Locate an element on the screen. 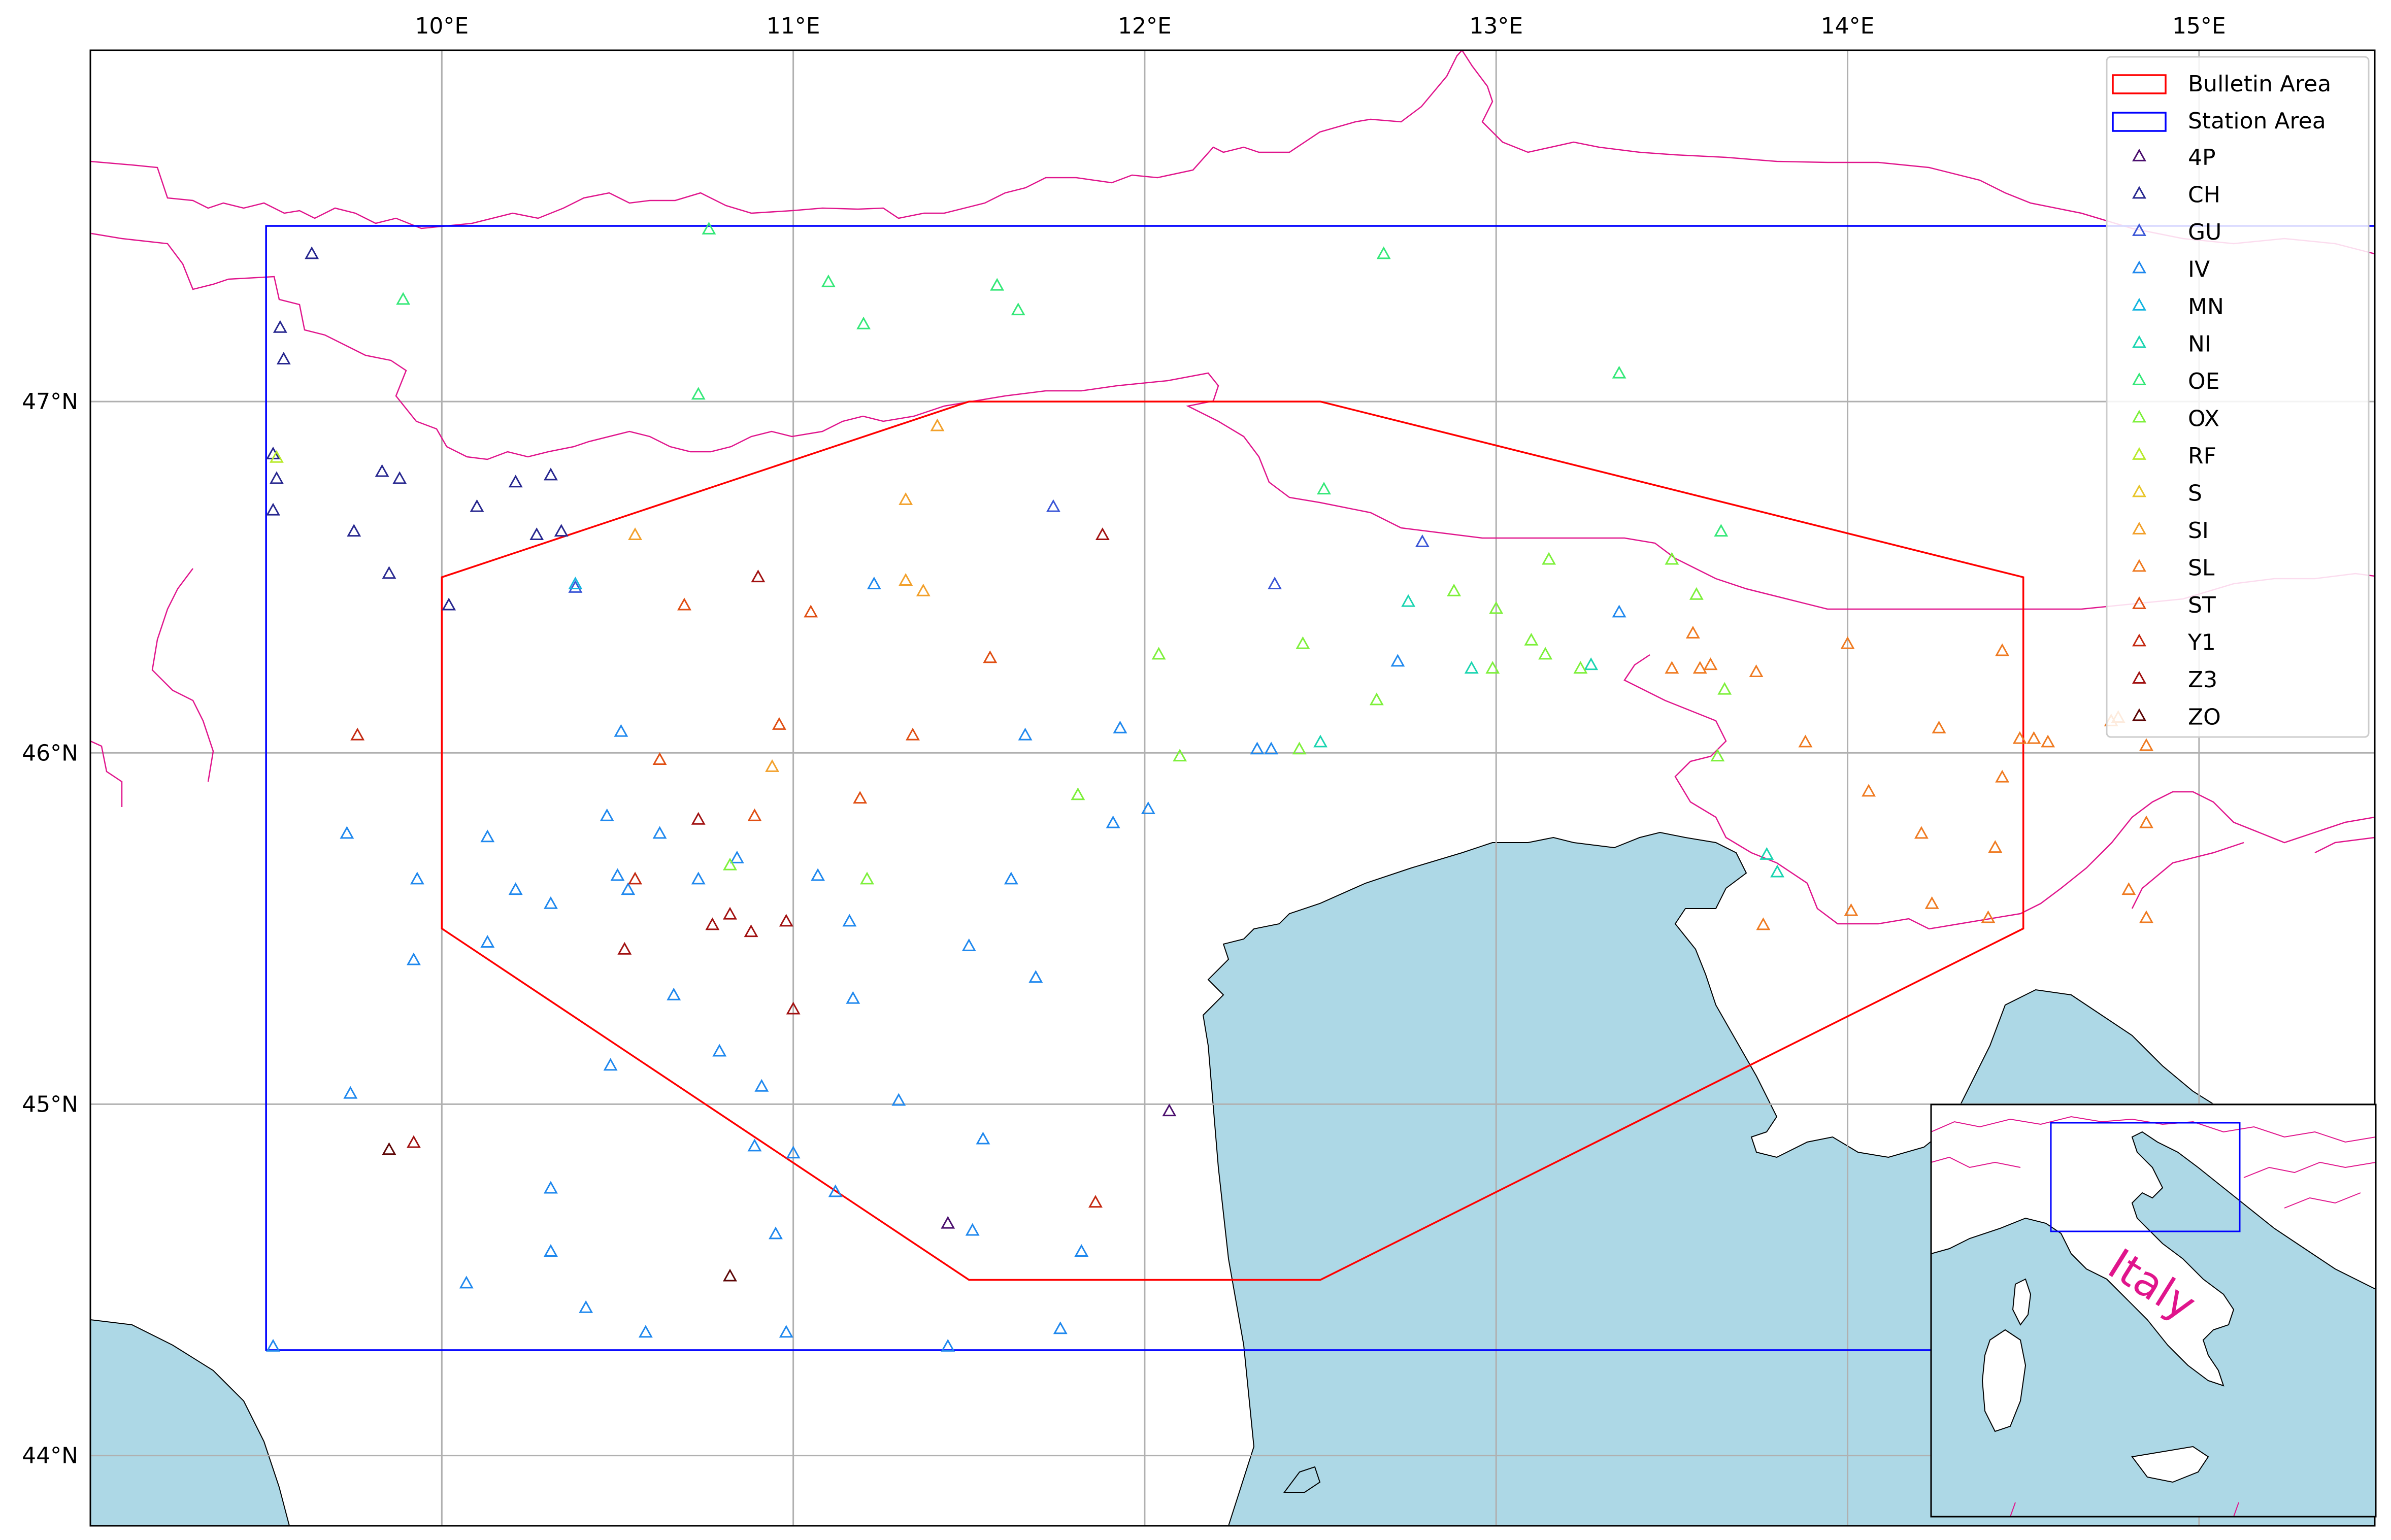  station-marker-rf is located at coordinates (276, 456).